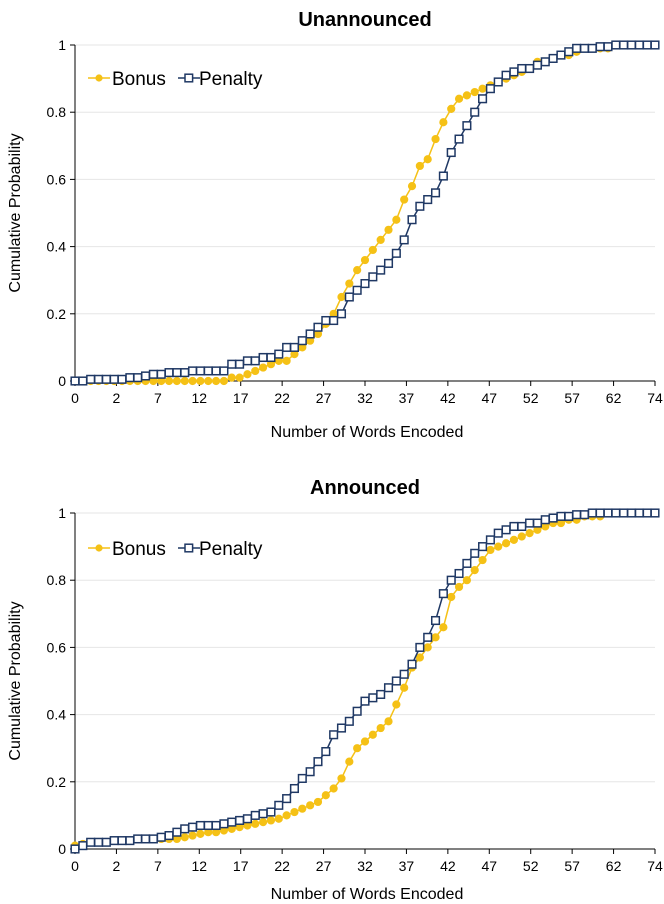 The width and height of the screenshot is (664, 904). What do you see at coordinates (117, 398) in the screenshot?
I see `x-tick-label: 2` at bounding box center [117, 398].